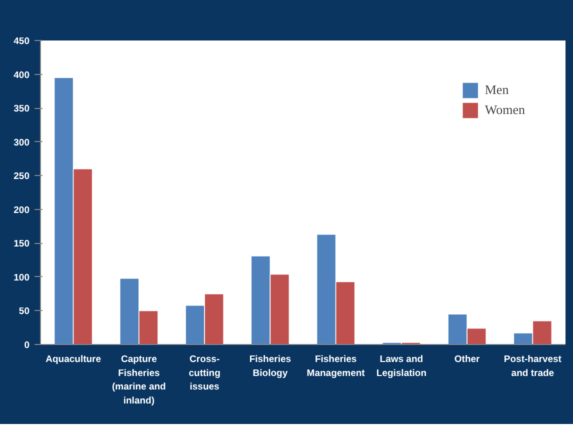  I want to click on y-tick-label: 50, so click(24, 312).